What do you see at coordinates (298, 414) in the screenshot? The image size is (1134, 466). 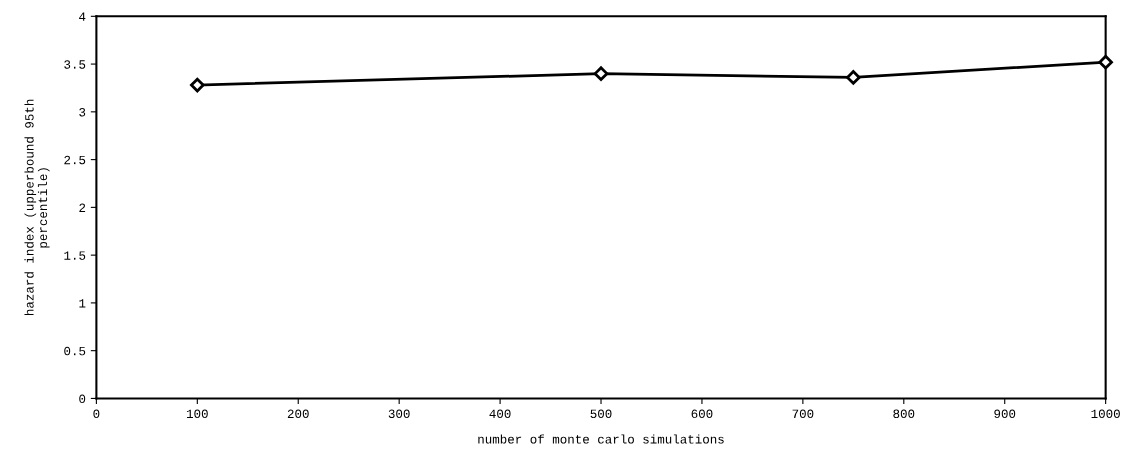 I see `x-tick-label: 200` at bounding box center [298, 414].